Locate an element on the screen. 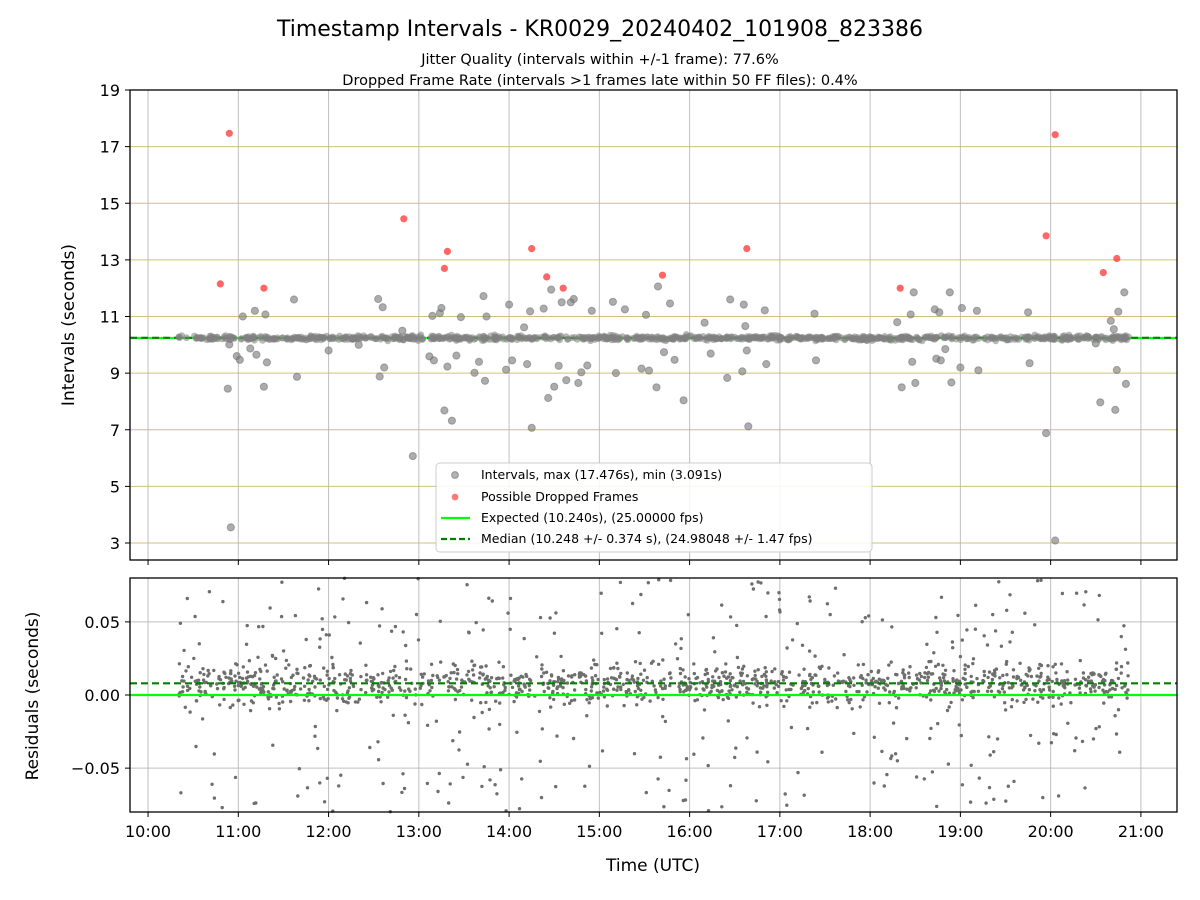  bottom-ytick-label: 0.00 is located at coordinates (102, 695).